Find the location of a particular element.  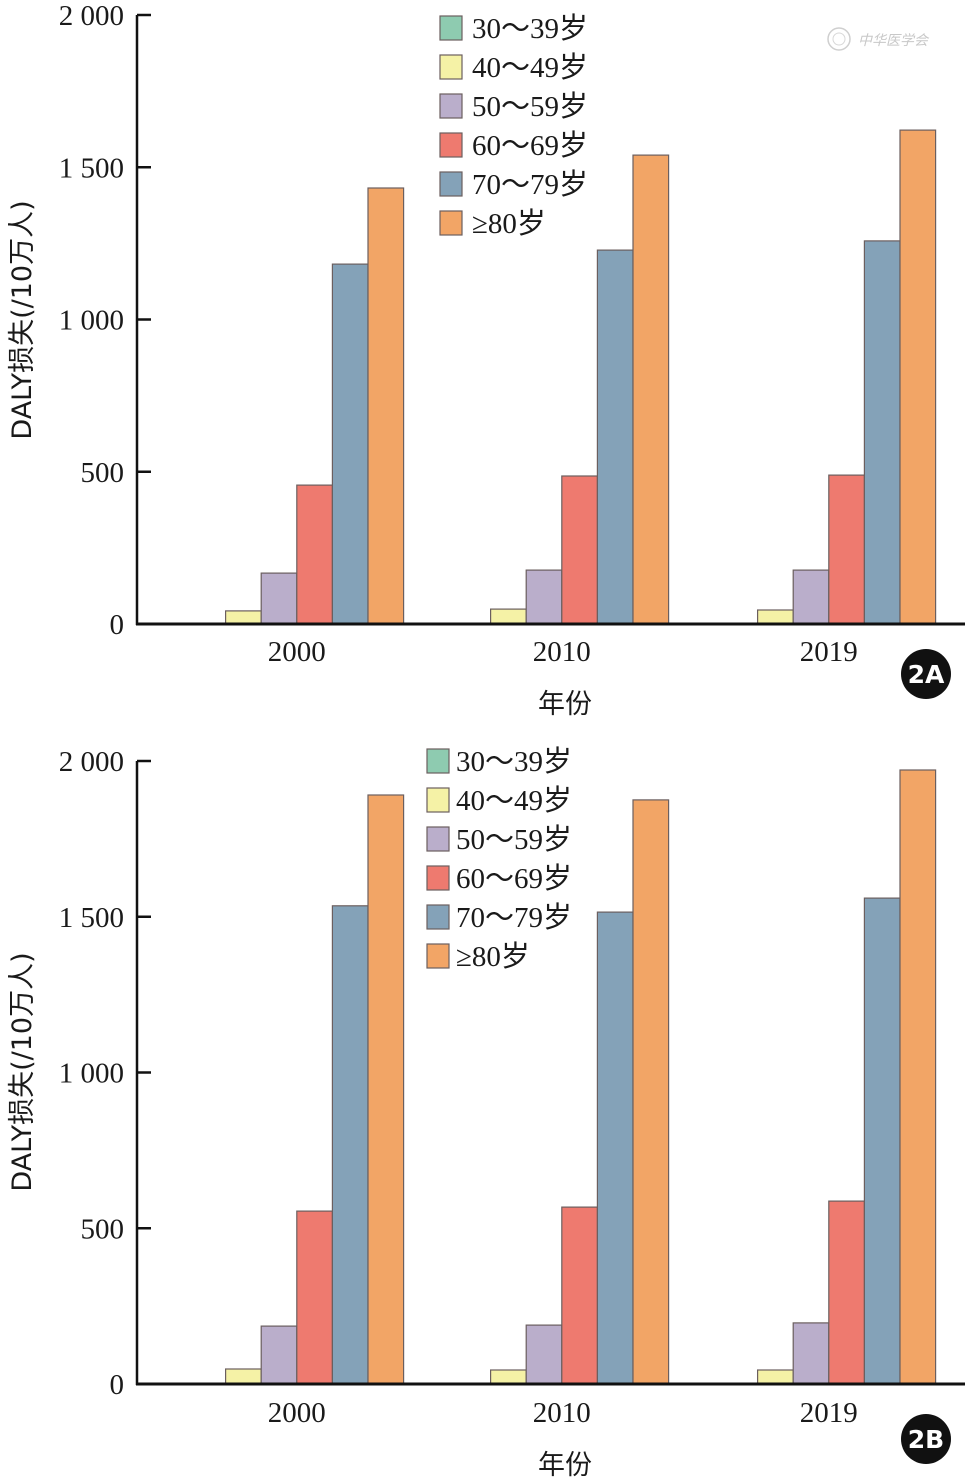

watermark-seal-inner-icon is located at coordinates (839, 39).